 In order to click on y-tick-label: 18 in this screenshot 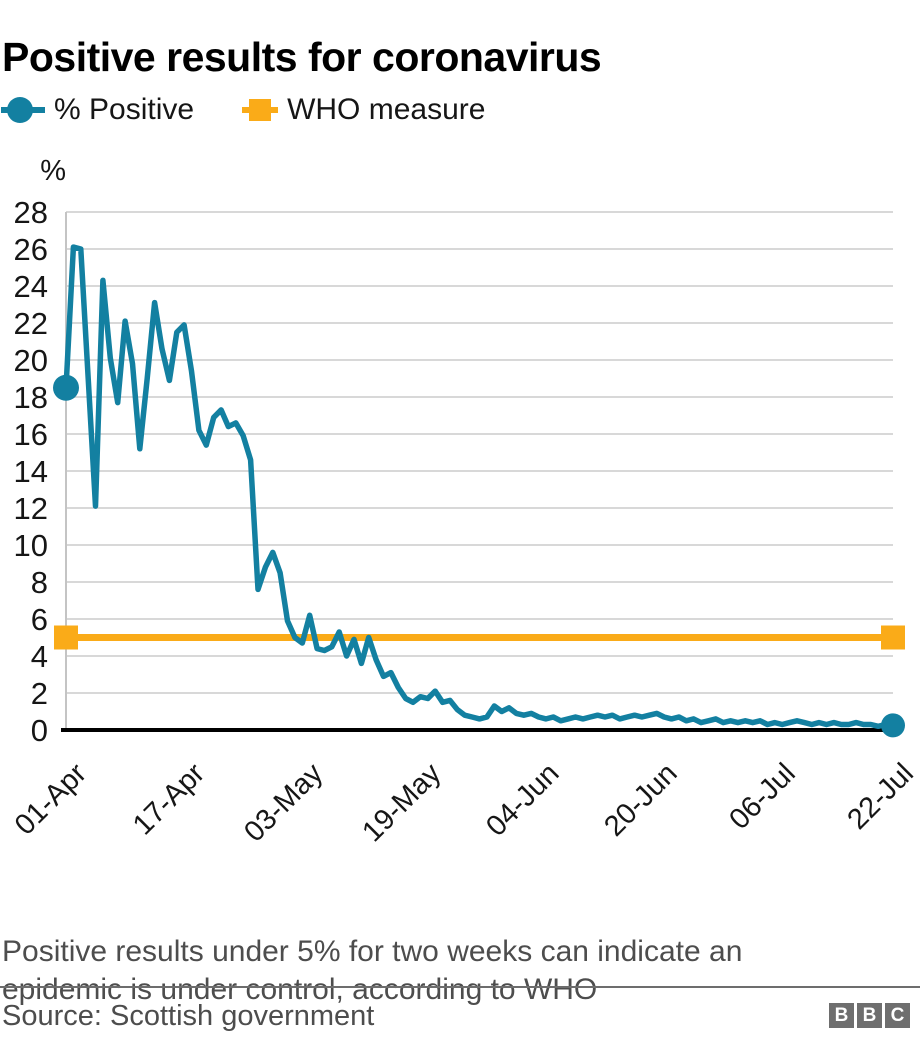, I will do `click(31, 397)`.